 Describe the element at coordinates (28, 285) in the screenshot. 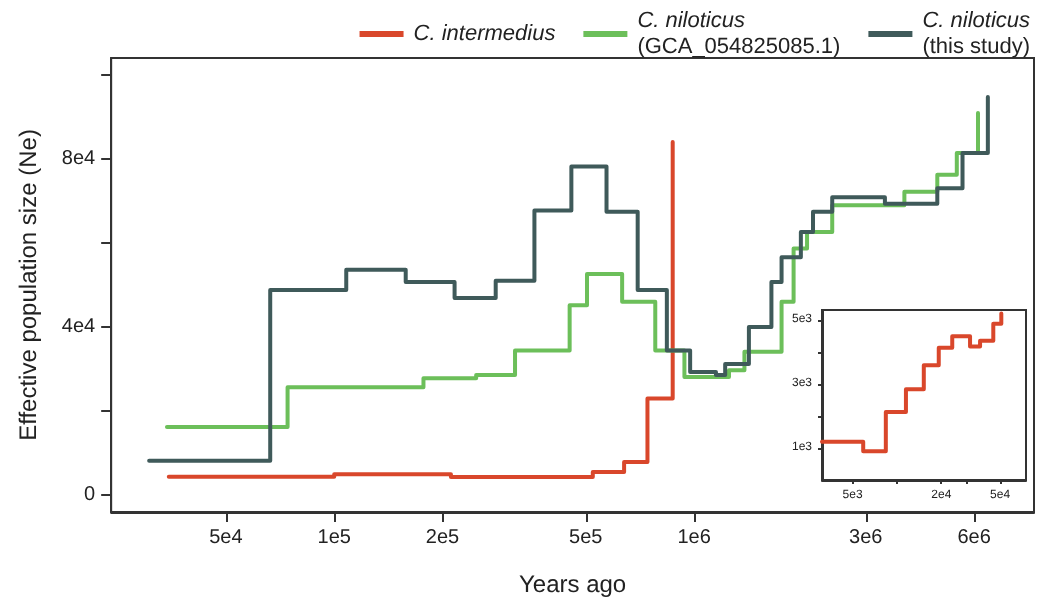

I see `y-axis-title: Effective population size (Ne)` at that location.